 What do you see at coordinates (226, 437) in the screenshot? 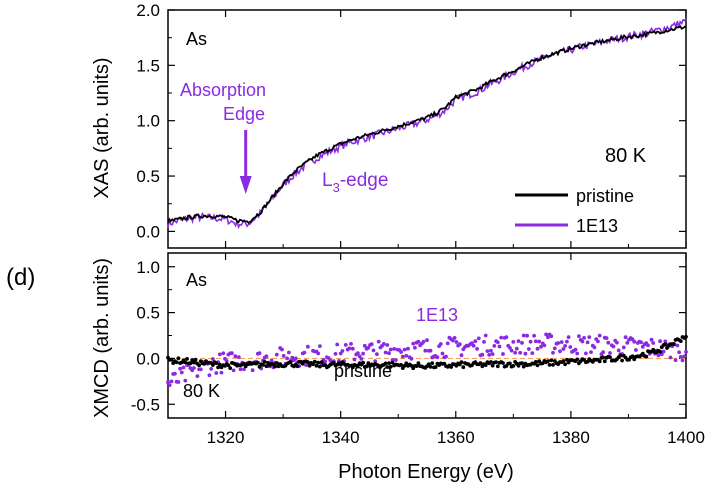
I see `xmcd-x-tick-label: 1320` at bounding box center [226, 437].